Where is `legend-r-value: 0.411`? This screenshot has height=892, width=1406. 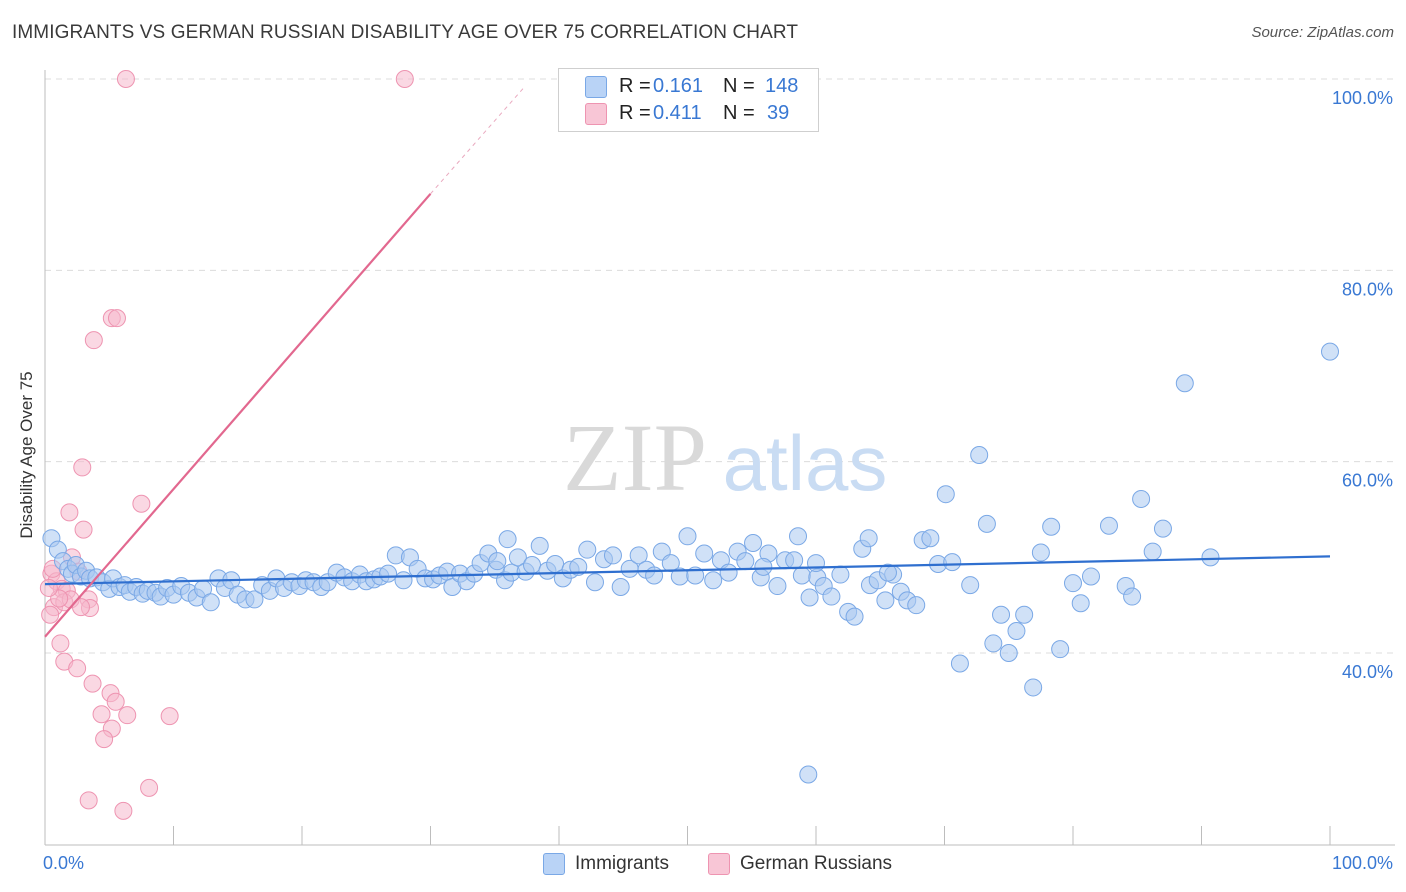
legend-r-value: 0.411 is located at coordinates (677, 112).